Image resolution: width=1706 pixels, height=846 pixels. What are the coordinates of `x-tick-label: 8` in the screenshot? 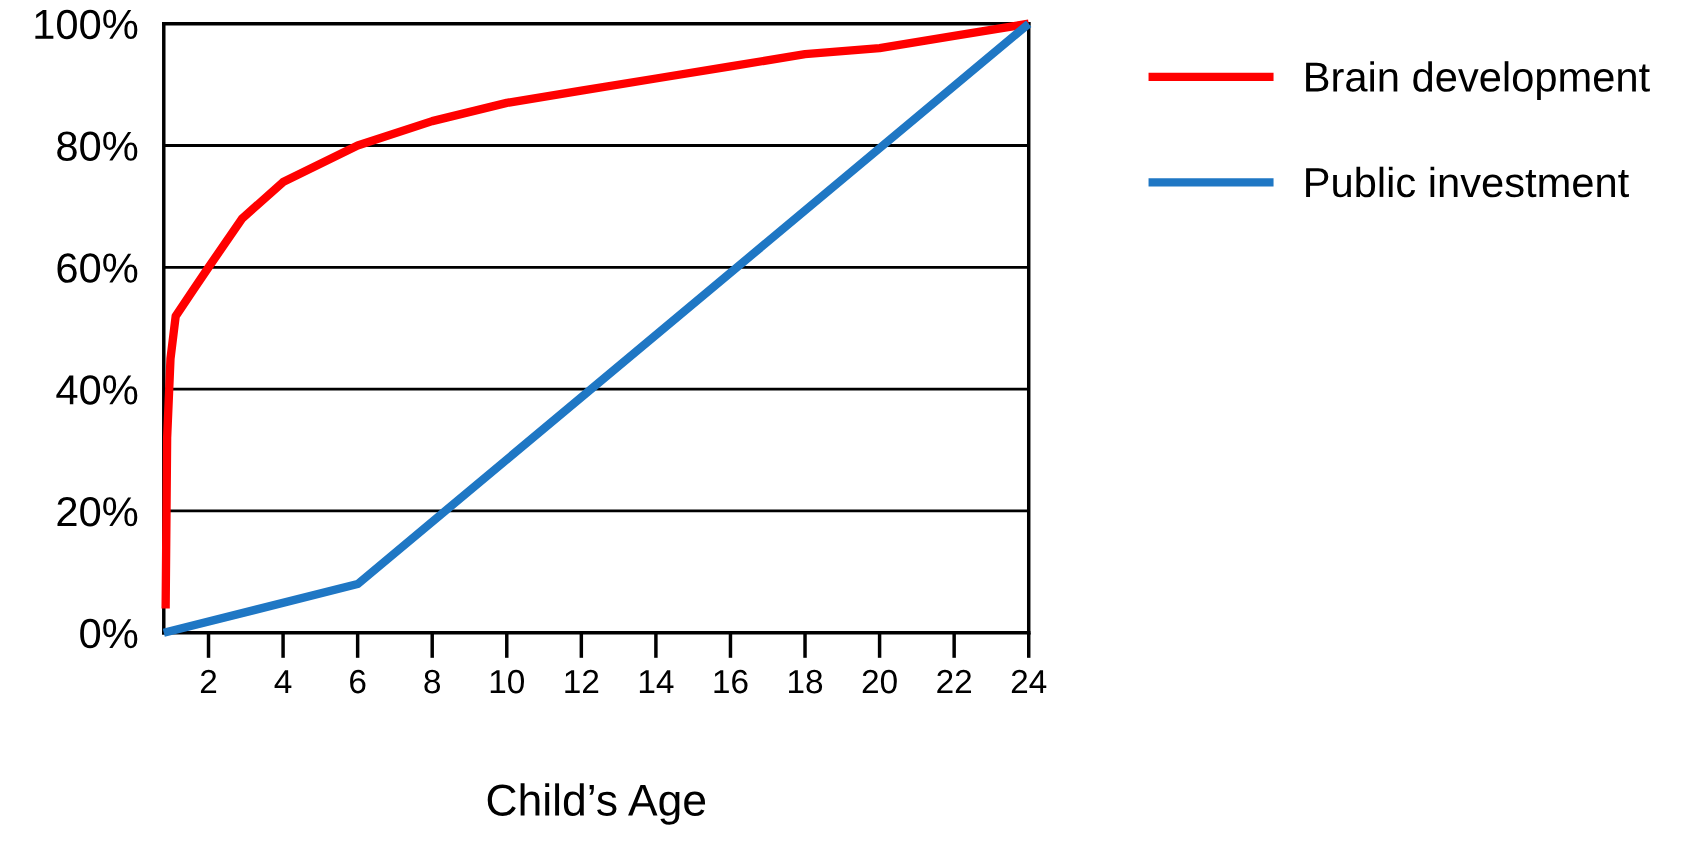 It's located at (432, 681).